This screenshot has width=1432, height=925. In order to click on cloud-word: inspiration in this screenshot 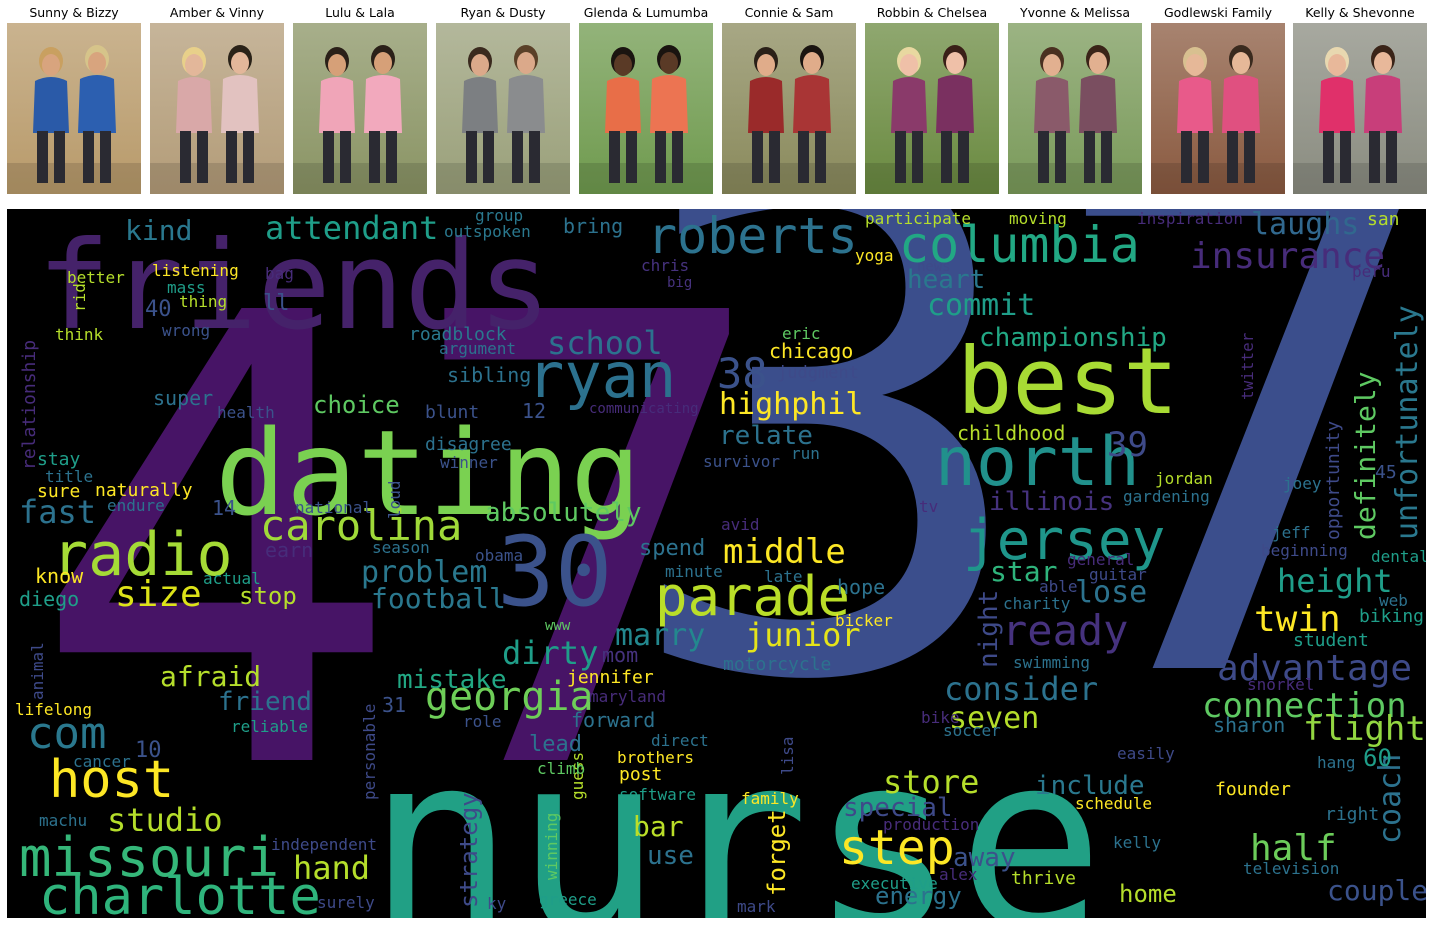, I will do `click(1190, 218)`.